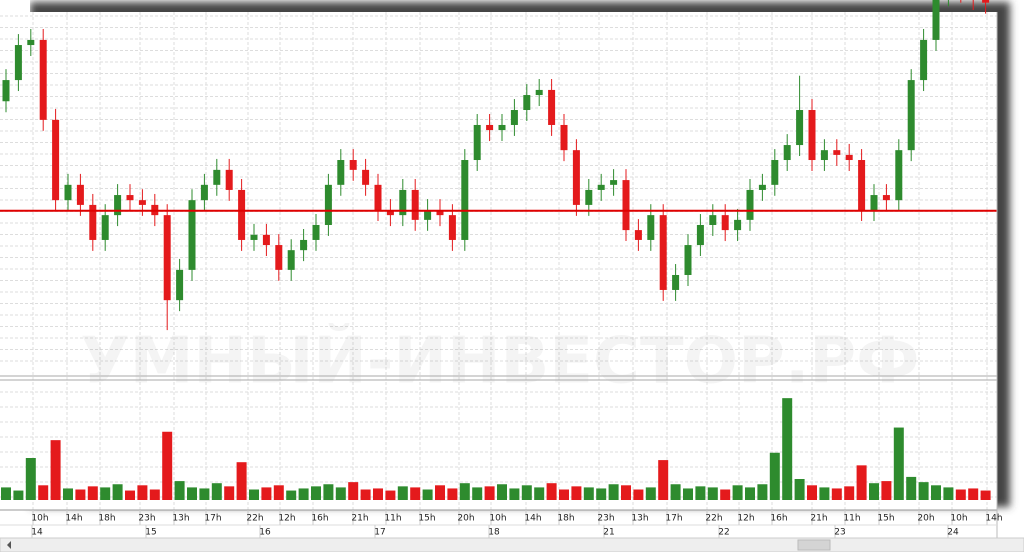 The width and height of the screenshot is (1024, 556). What do you see at coordinates (286, 519) in the screenshot?
I see `x-tick-label: 12h` at bounding box center [286, 519].